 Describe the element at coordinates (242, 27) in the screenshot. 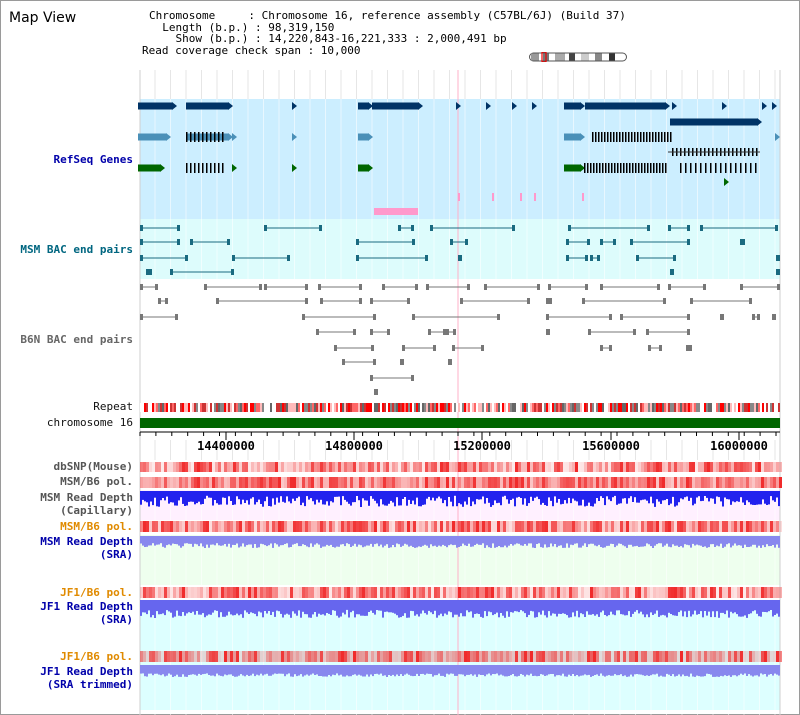

I see `length-line: Length (b.p.) : 98,319,150` at that location.